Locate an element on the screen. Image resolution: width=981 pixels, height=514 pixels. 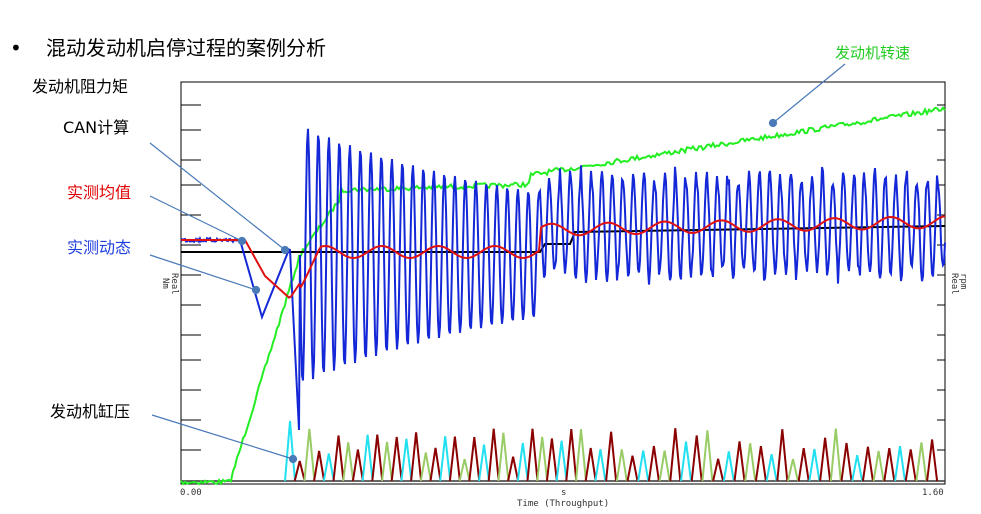
x-end: 1.60 is located at coordinates (933, 493).